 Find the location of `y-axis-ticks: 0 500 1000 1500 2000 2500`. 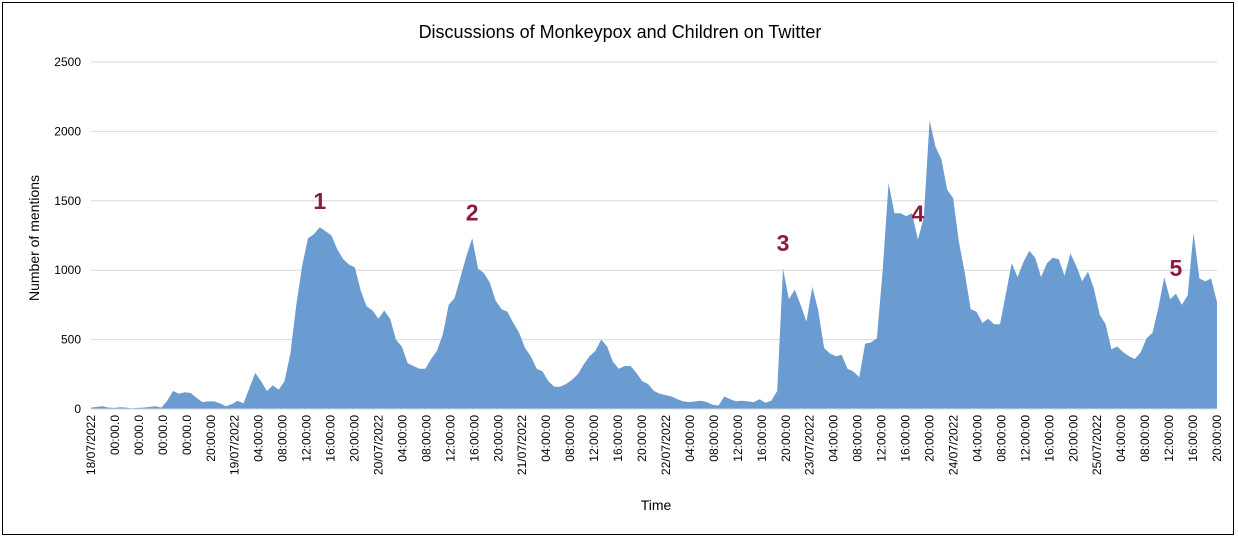

y-axis-ticks: 0 500 1000 1500 2000 2500 is located at coordinates (67, 235).